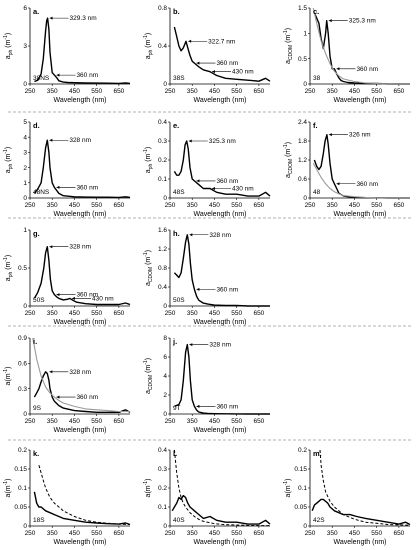 Image resolution: width=419 pixels, height=550 pixels. What do you see at coordinates (36, 233) in the screenshot?
I see `panel-label: g.` at bounding box center [36, 233].